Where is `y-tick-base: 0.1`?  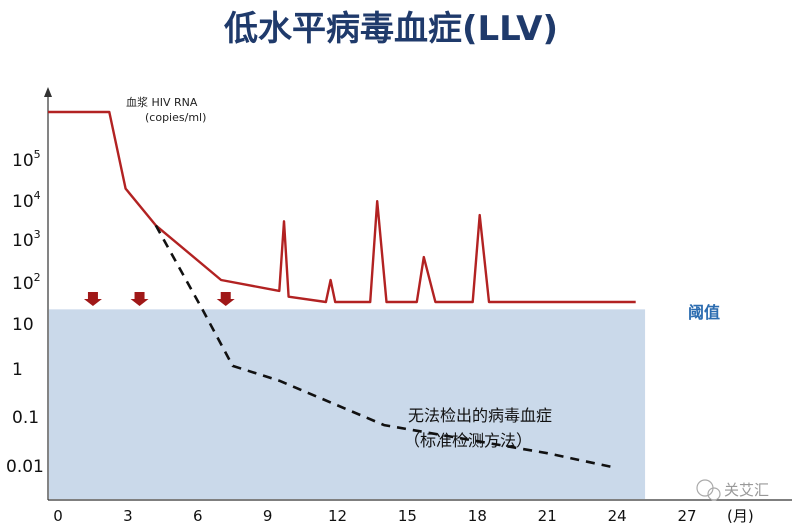 y-tick-base: 0.1 is located at coordinates (25, 418).